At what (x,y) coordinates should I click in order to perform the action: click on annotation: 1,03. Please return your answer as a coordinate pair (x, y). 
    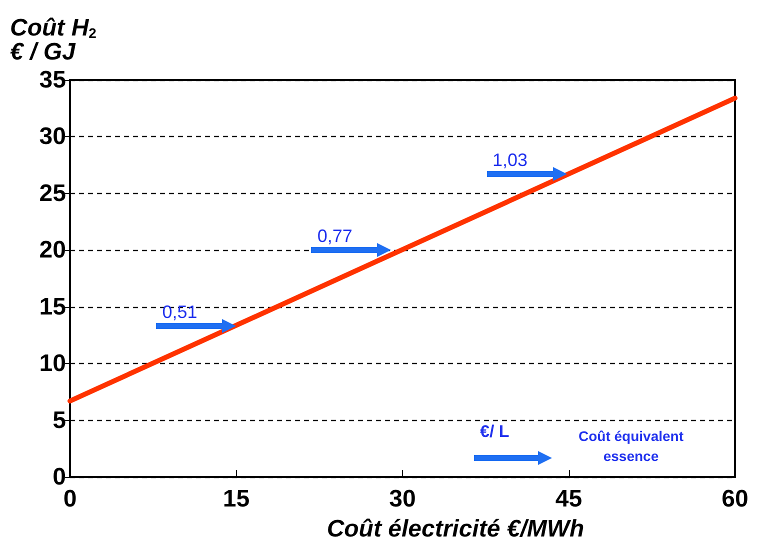
    Looking at the image, I should click on (510, 160).